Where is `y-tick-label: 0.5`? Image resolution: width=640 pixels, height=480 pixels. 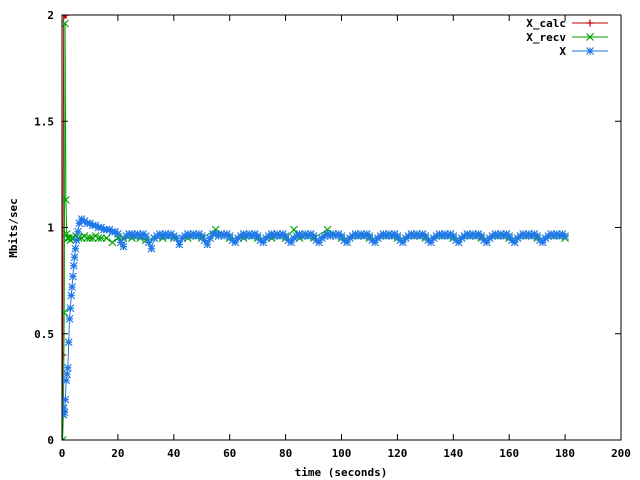
y-tick-label: 0.5 is located at coordinates (44, 334).